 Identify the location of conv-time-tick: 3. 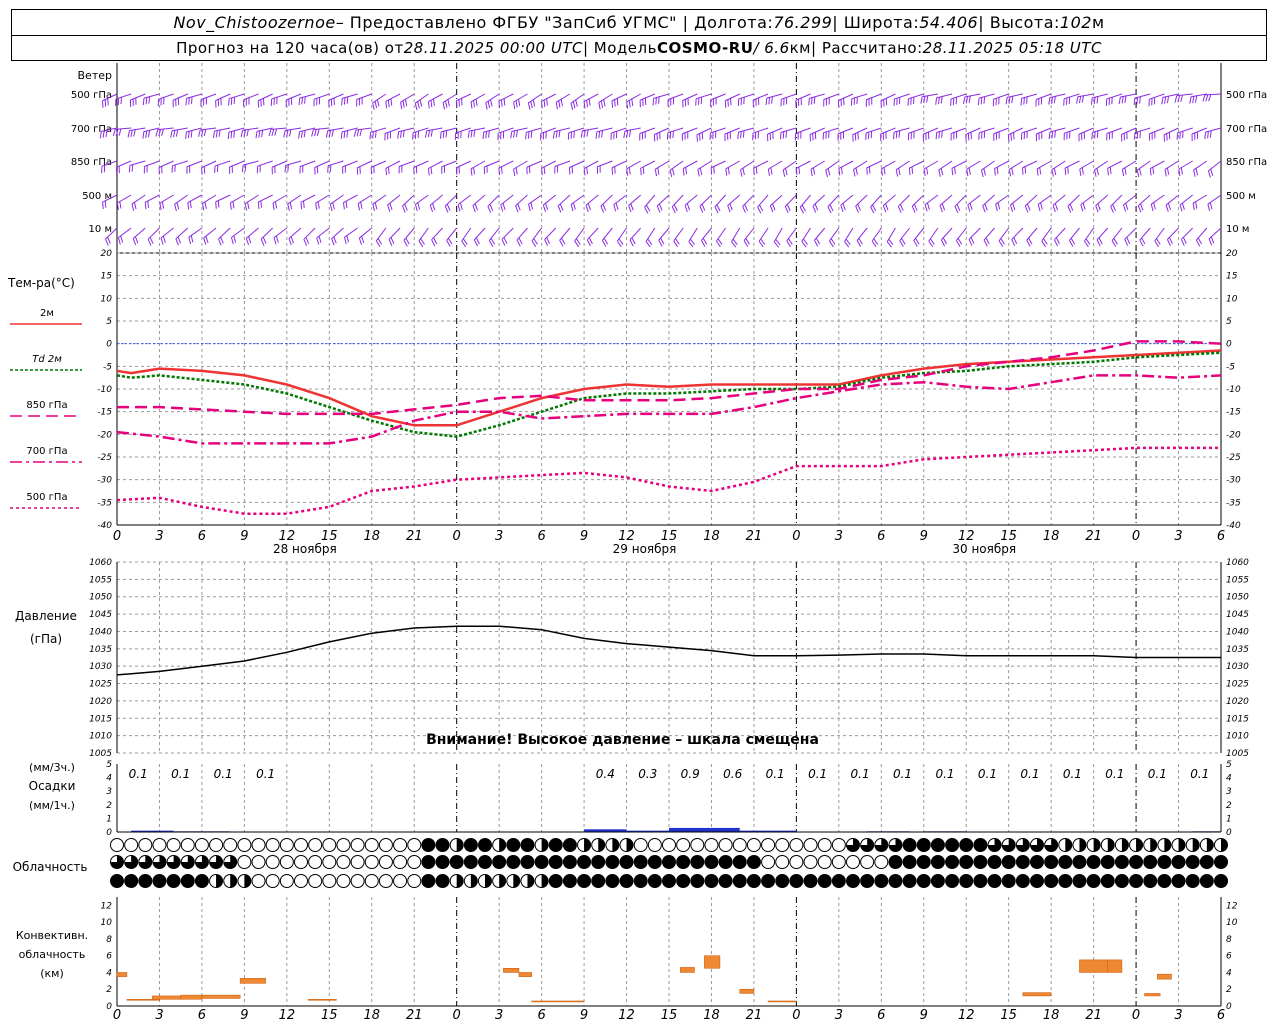
(159, 1015).